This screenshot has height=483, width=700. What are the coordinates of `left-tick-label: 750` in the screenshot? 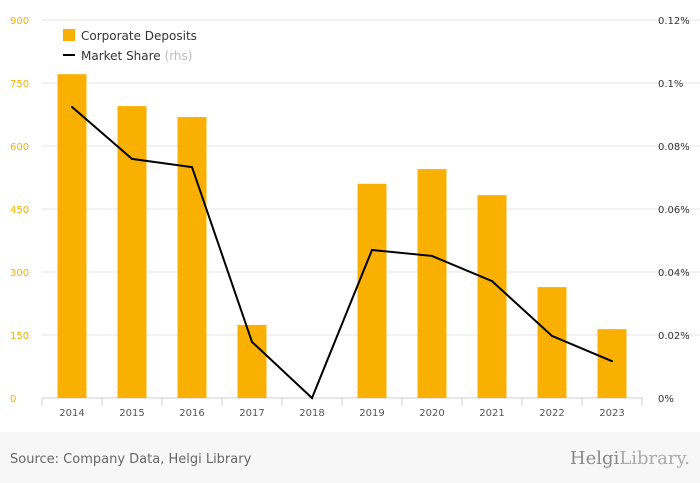 It's located at (19, 84).